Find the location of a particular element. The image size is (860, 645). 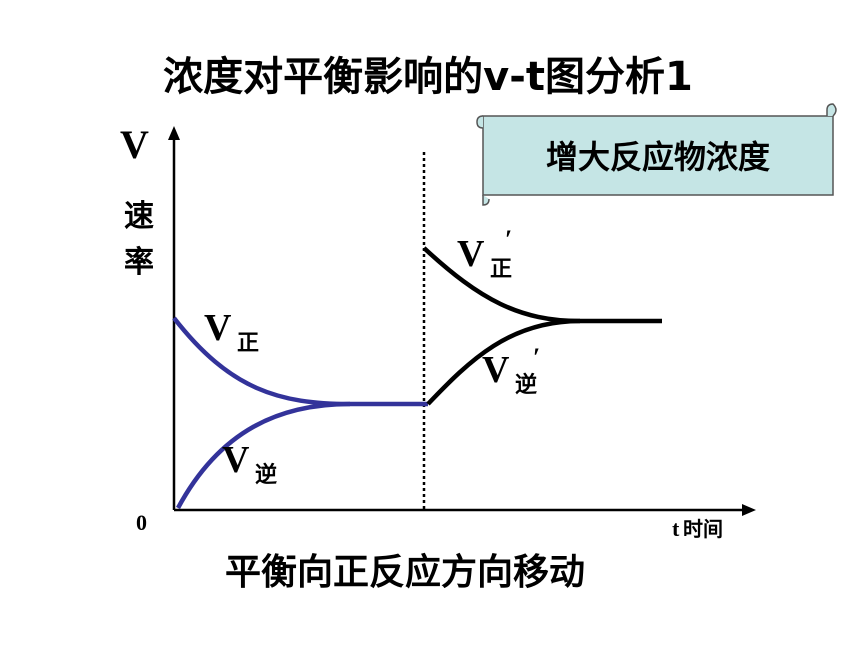

y-name: 速 is located at coordinates (139, 216).